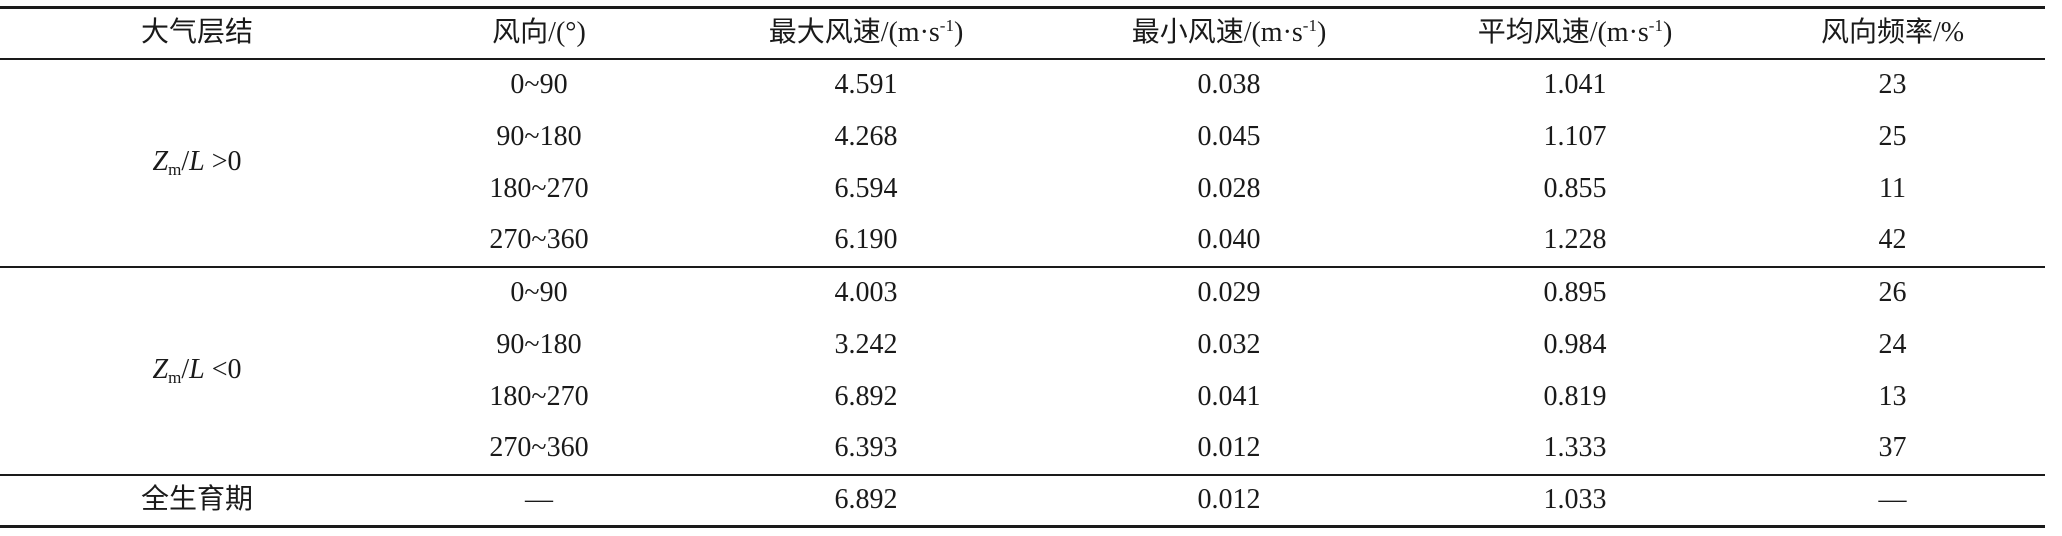 This screenshot has width=2062, height=536. I want to click on header-min-speed-text: 最小风速/(m·s, so click(1217, 33).